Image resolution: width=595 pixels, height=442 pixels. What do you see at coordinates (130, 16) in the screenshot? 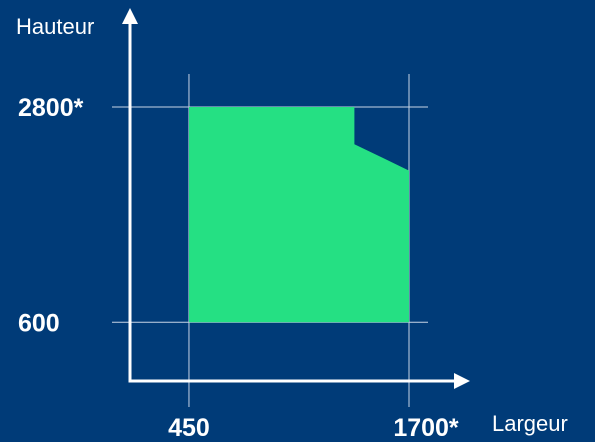
I see `y-axis-arrow` at bounding box center [130, 16].